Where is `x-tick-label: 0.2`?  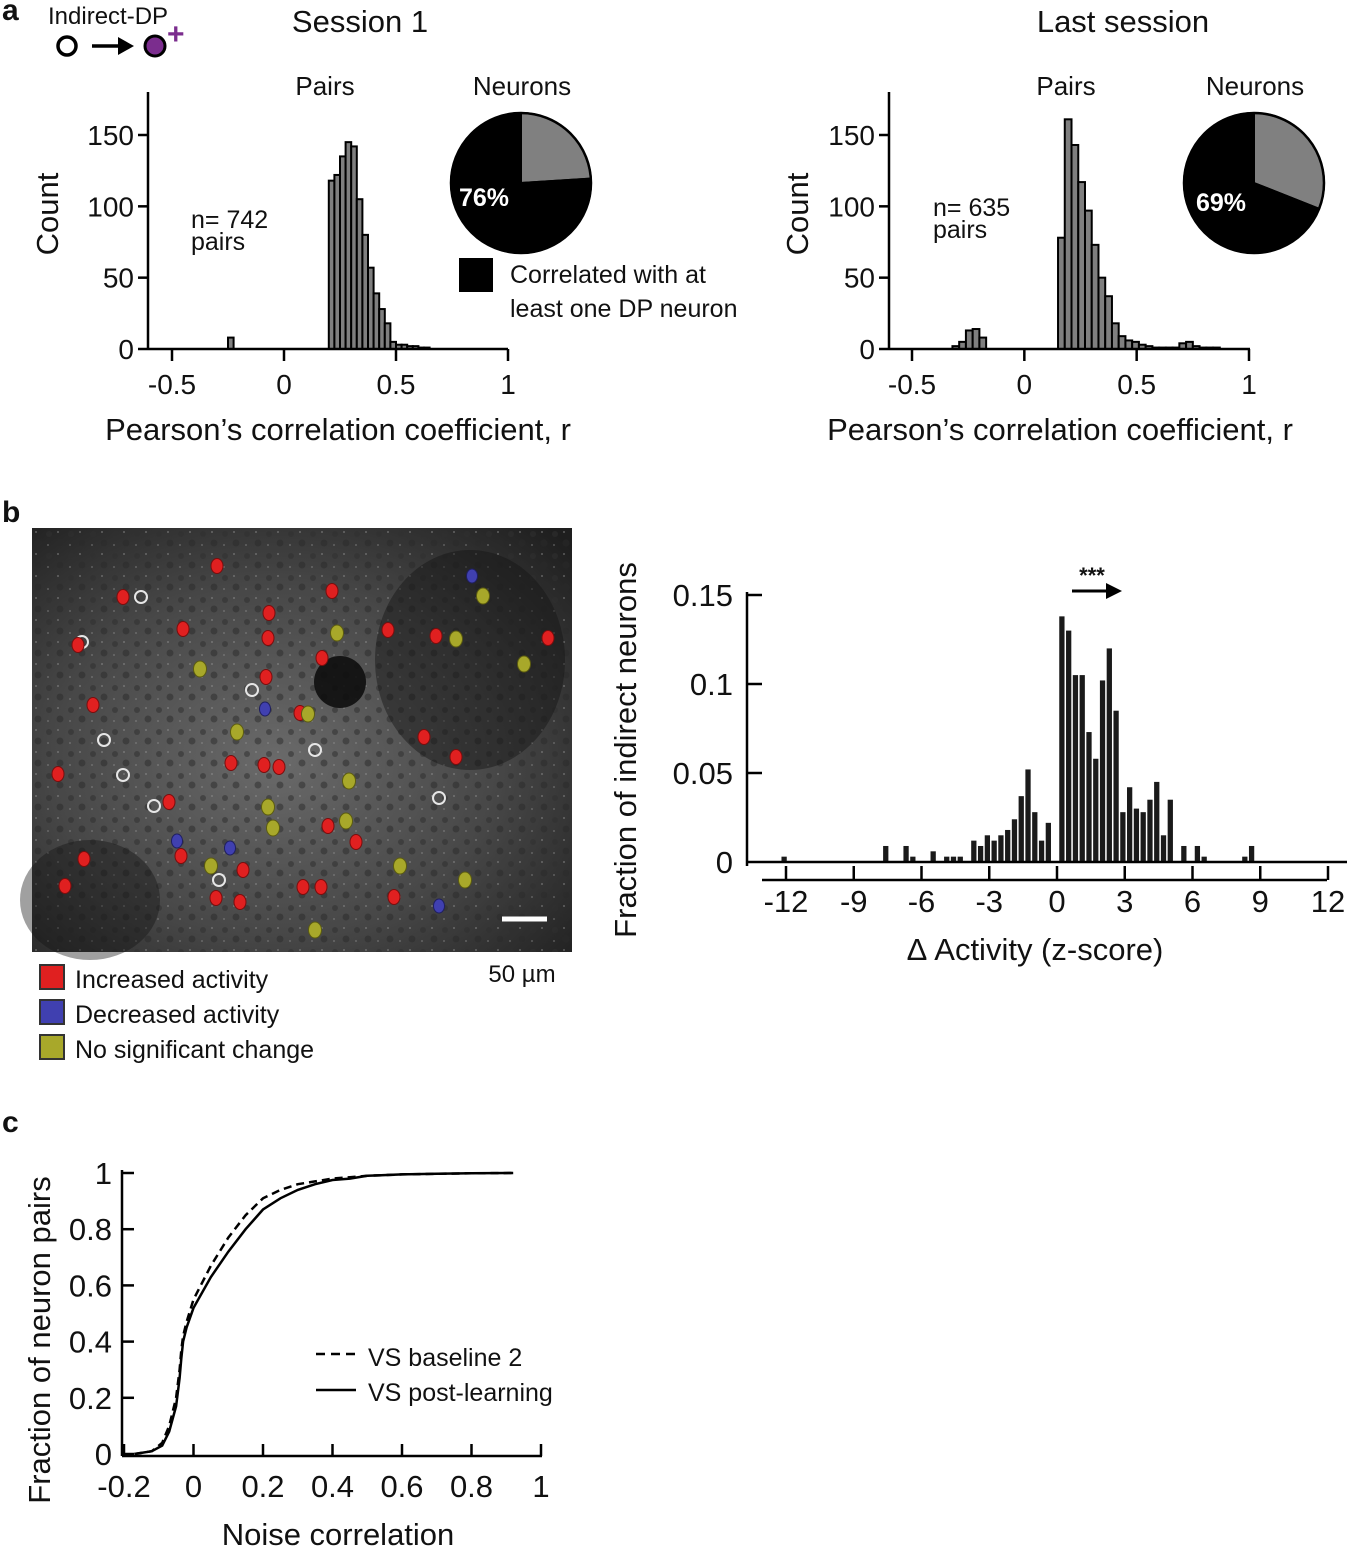
x-tick-label: 0.2 is located at coordinates (262, 1486).